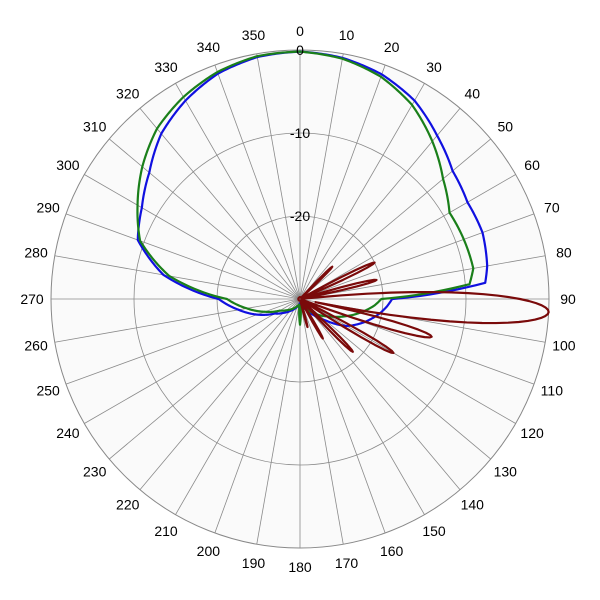  Describe the element at coordinates (209, 551) in the screenshot. I see `angle-tick-label: 200` at that location.